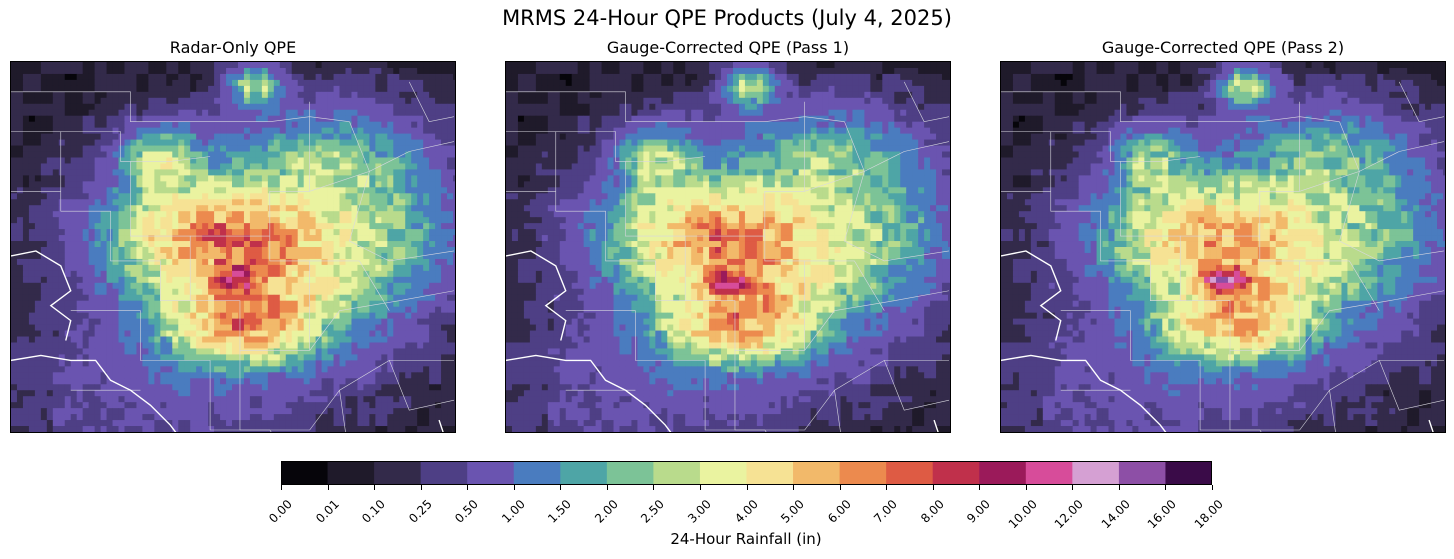  I want to click on colorbar-tick-label: 2.50, so click(653, 511).